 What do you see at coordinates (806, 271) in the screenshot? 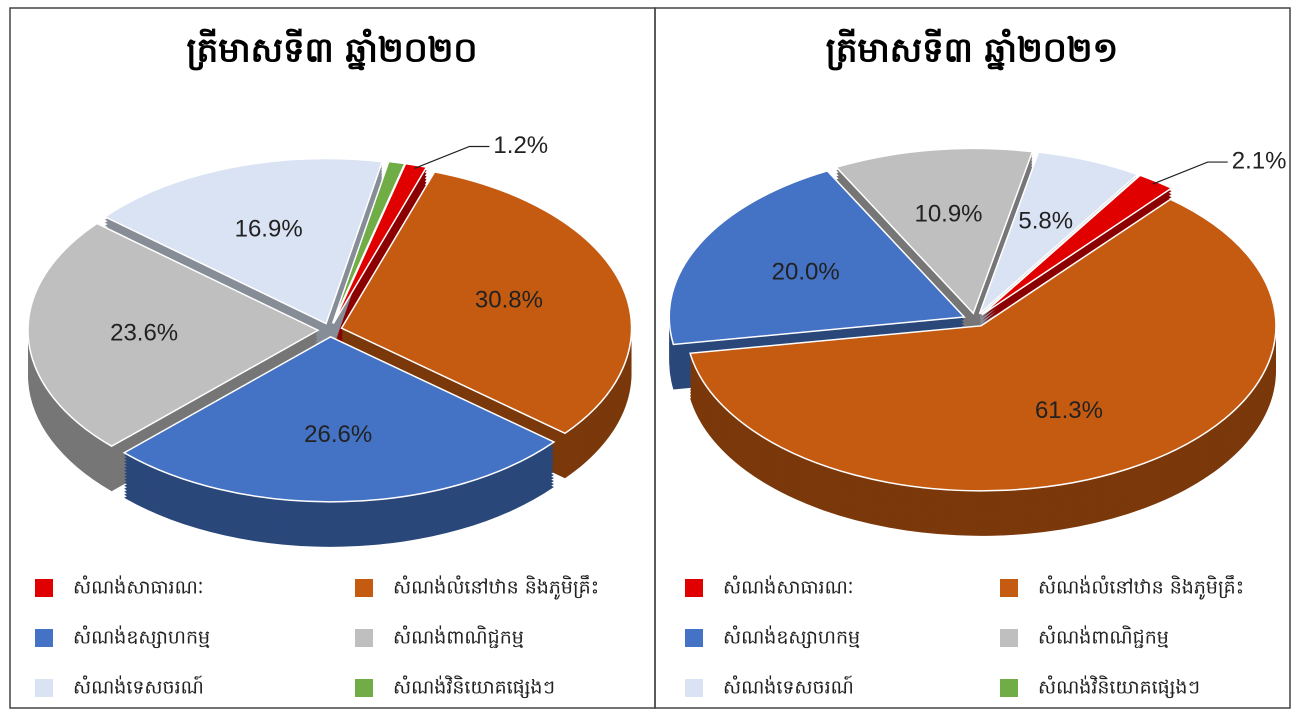
I see `data-label: 20.0%` at bounding box center [806, 271].